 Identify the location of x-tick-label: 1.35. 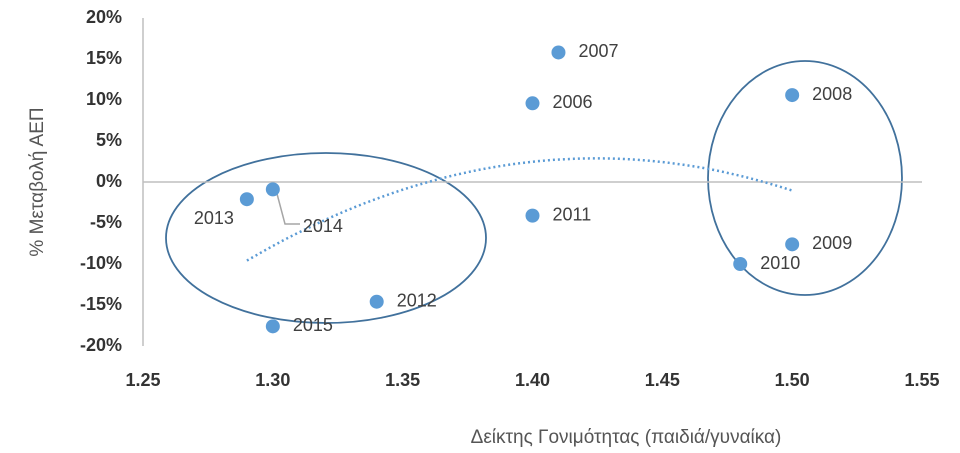
(402, 380).